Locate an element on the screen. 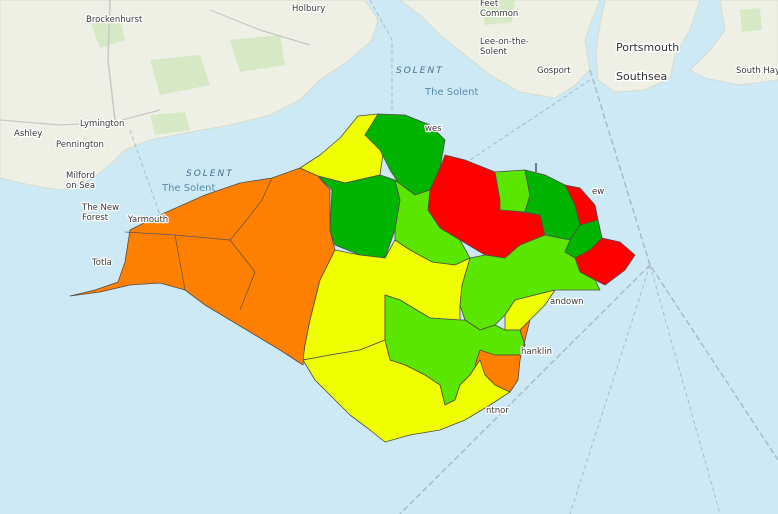 Image resolution: width=778 pixels, height=514 pixels. place-label-pennington: Pennington is located at coordinates (80, 145).